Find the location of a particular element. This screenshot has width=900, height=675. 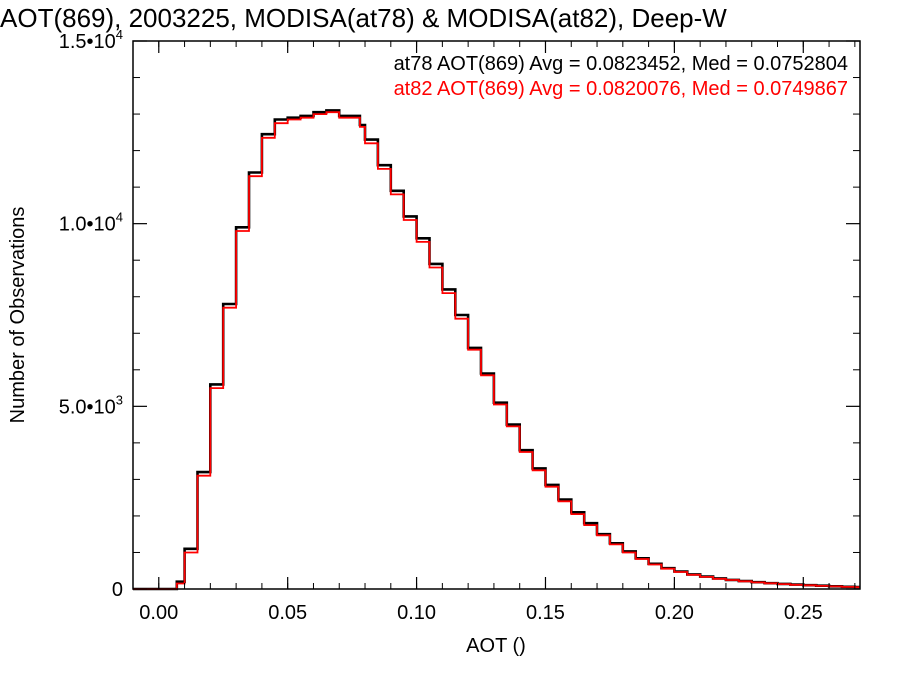

x-tick-label: 0.20 is located at coordinates (674, 613).